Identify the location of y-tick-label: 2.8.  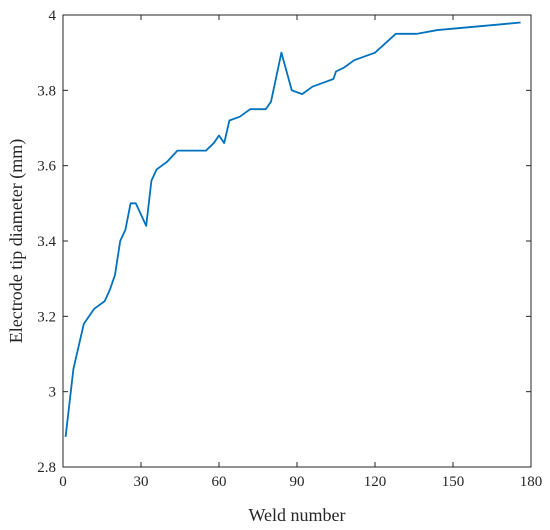
(46, 468).